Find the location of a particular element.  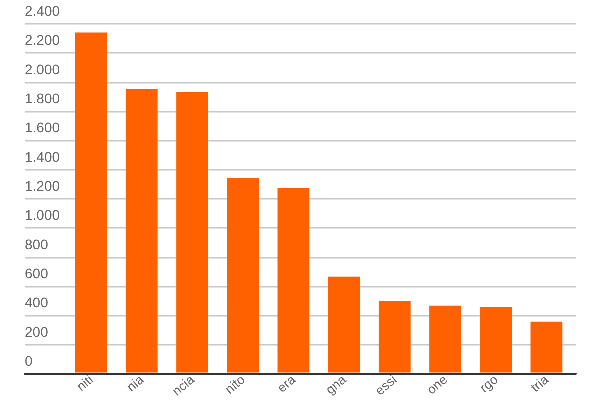

y-tick-label: 400 is located at coordinates (37, 302).